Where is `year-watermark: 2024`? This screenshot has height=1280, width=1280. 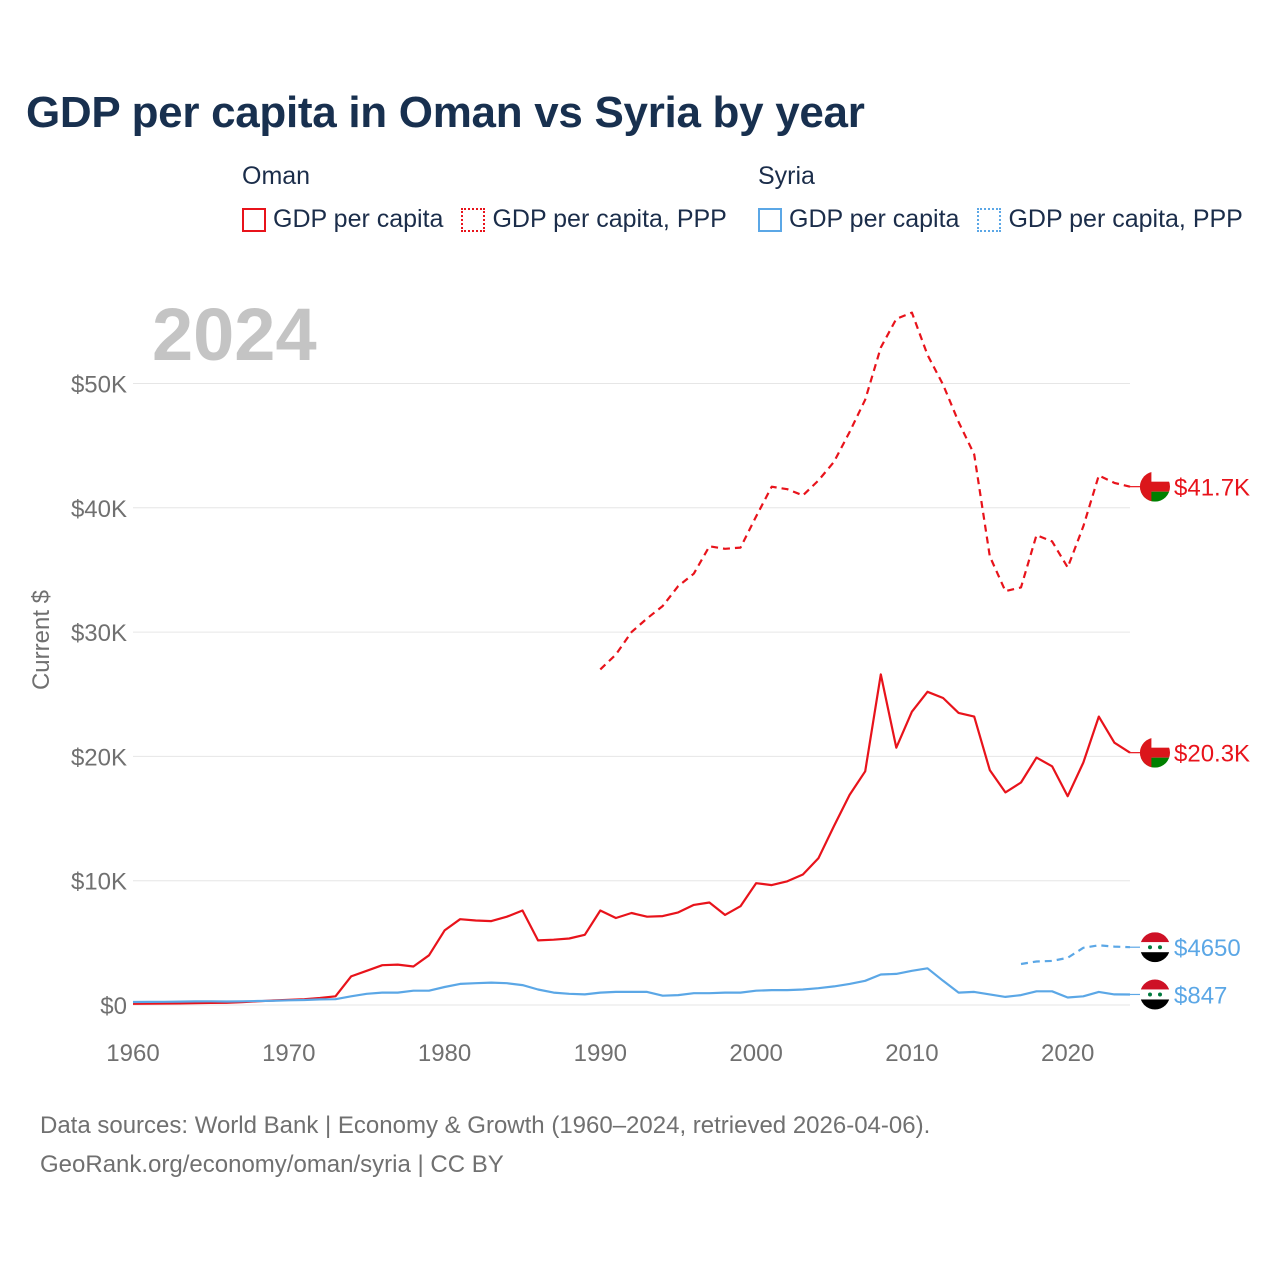
year-watermark: 2024 is located at coordinates (234, 334).